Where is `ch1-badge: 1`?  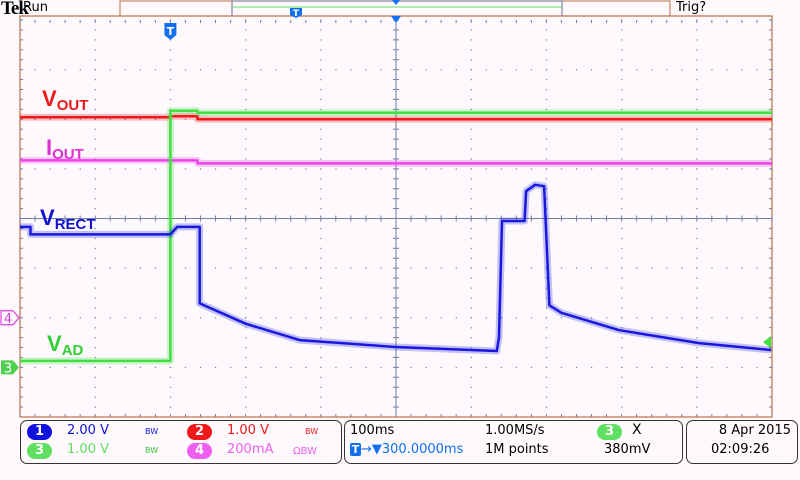 ch1-badge: 1 is located at coordinates (39, 432).